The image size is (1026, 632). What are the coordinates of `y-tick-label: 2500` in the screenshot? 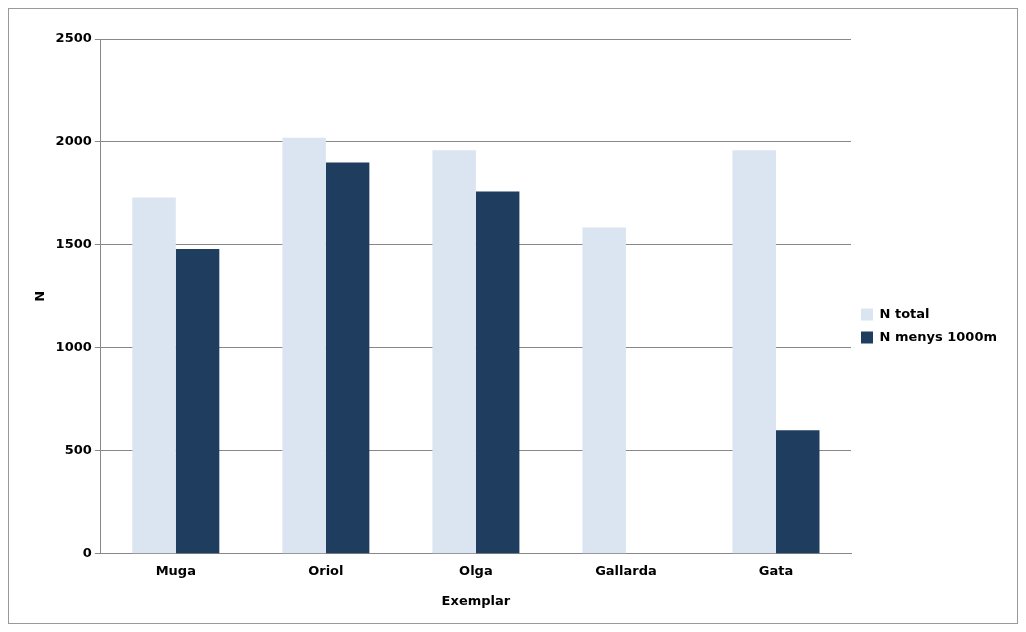 It's located at (73, 38).